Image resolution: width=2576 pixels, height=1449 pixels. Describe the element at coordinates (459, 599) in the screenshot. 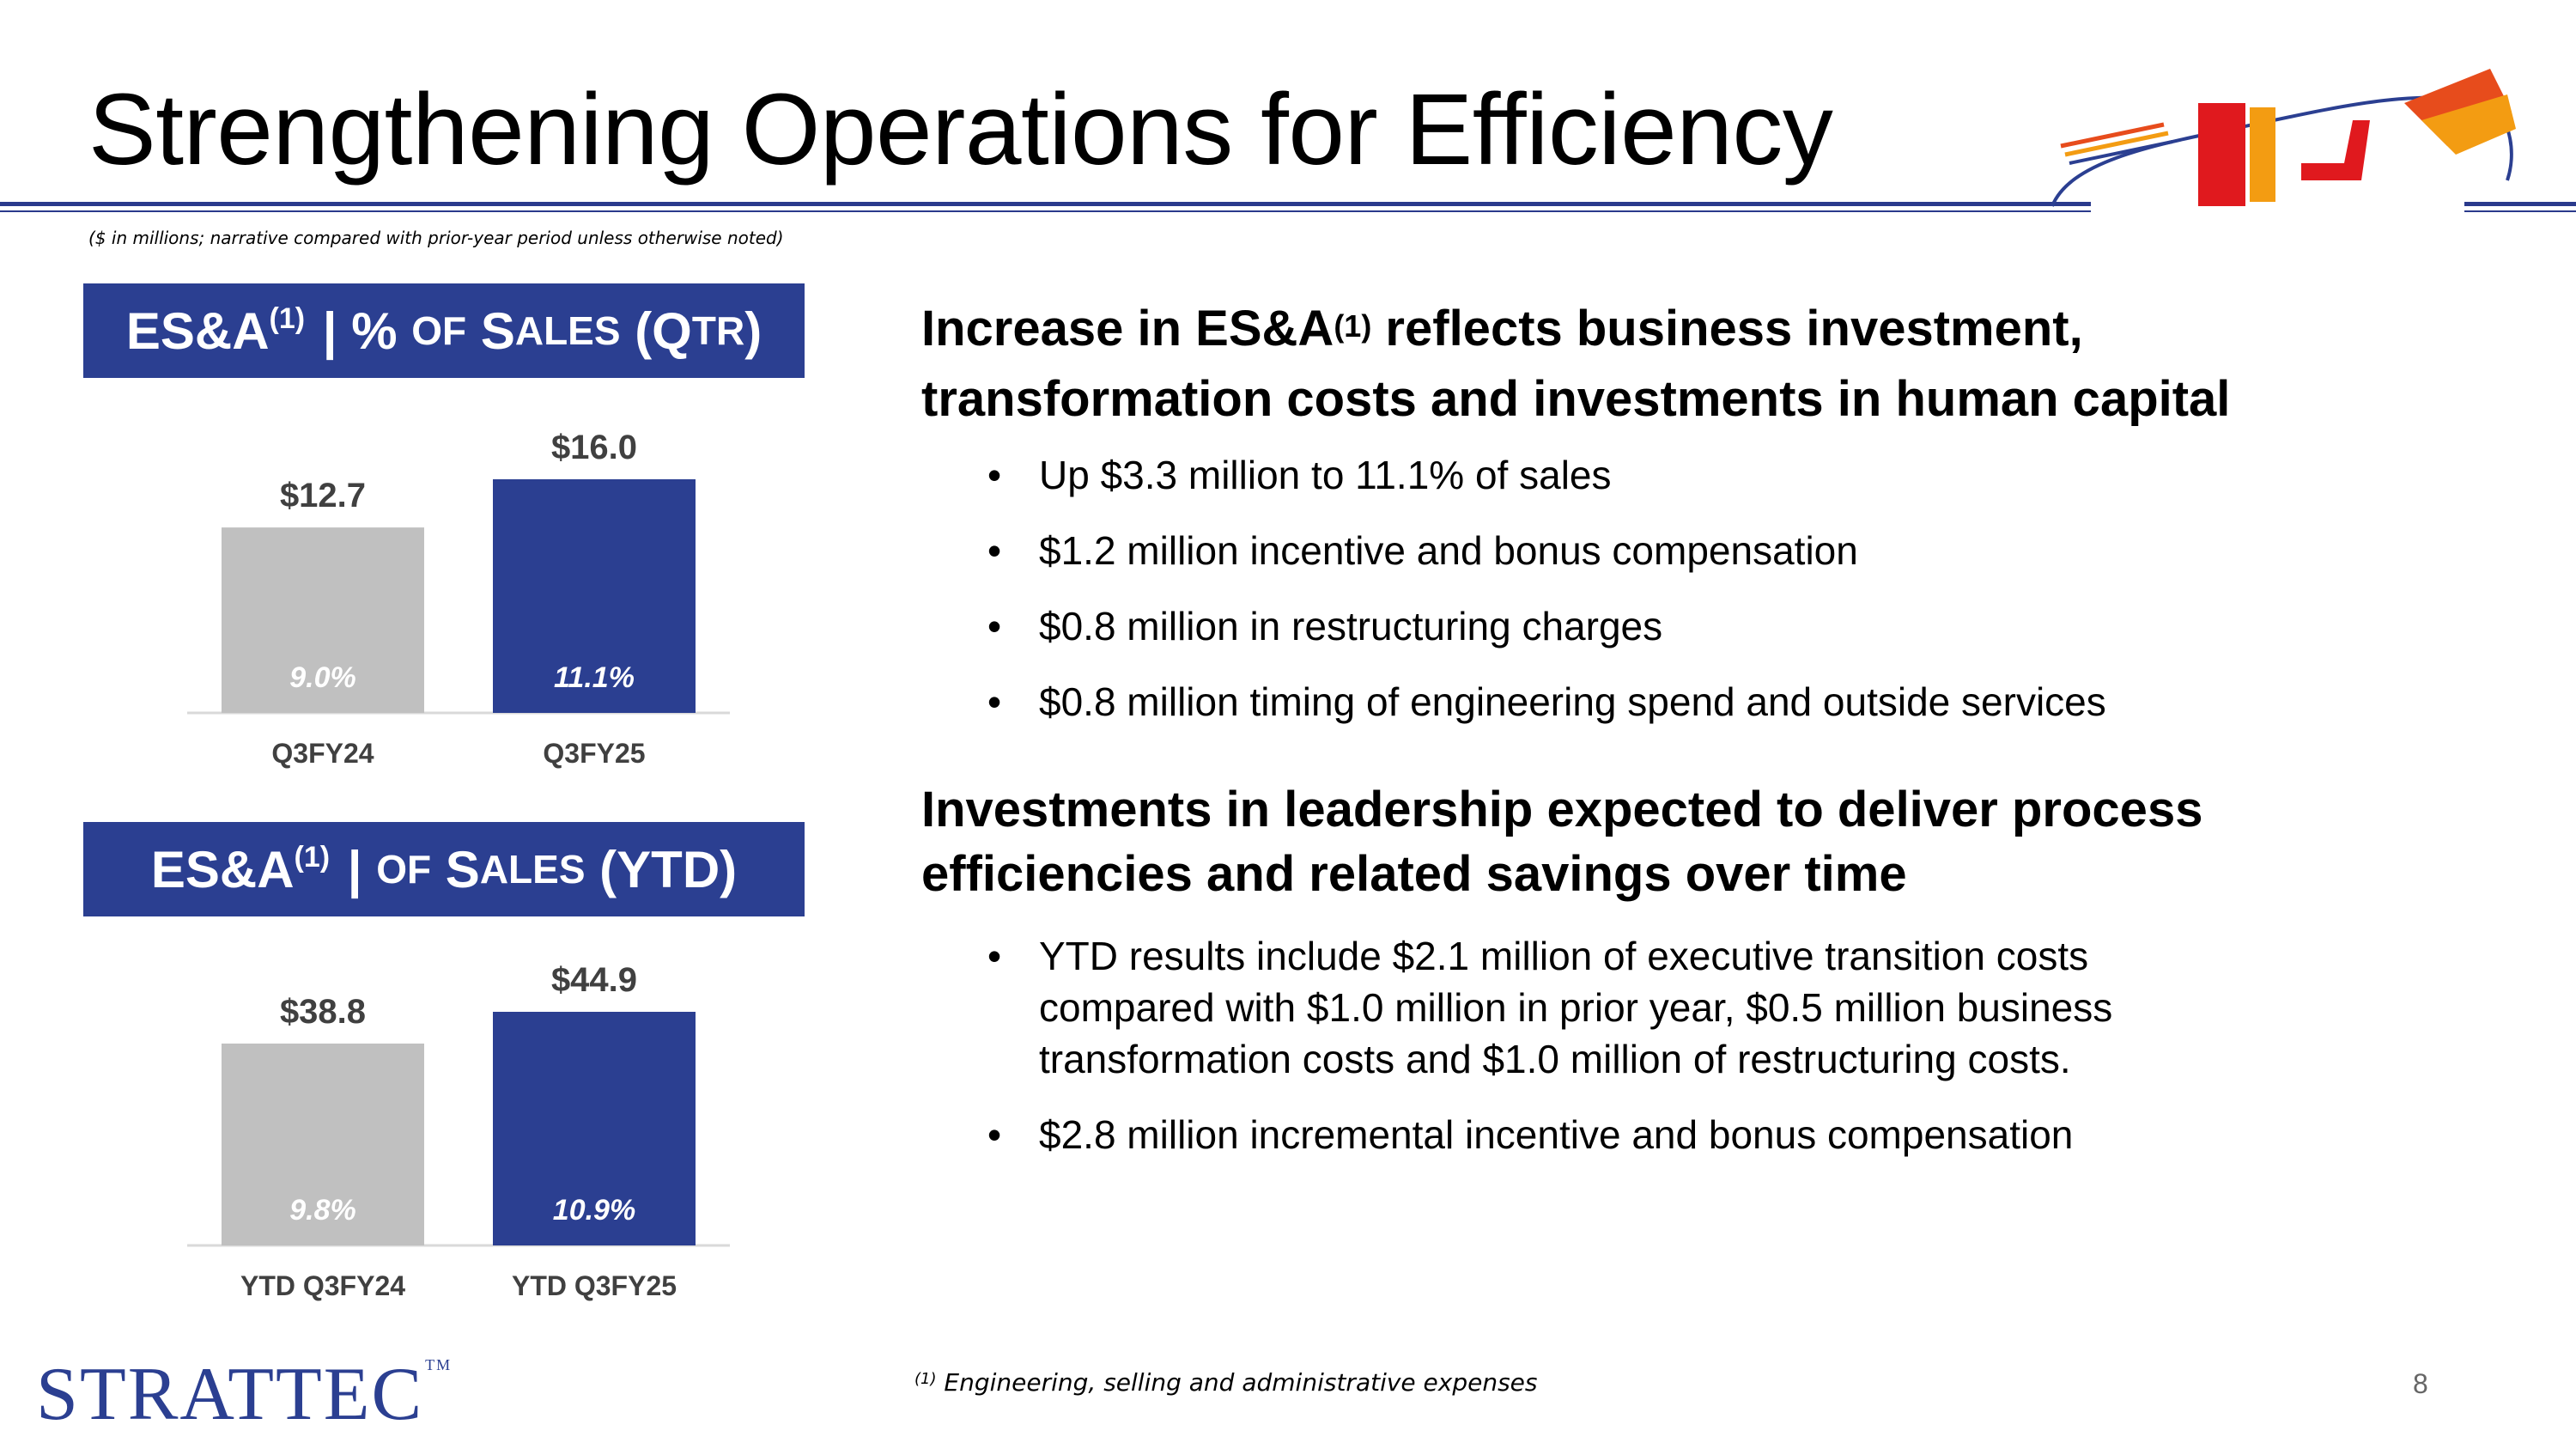

I see `chart-qtr-svg: $12.7 9.0% Q3FY24 $16.0 11.1% Q3FY25` at that location.